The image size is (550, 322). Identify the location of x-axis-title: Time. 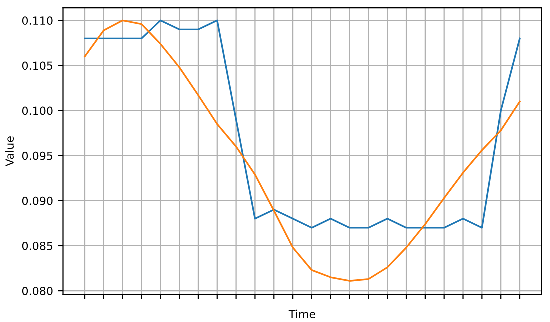
(302, 314).